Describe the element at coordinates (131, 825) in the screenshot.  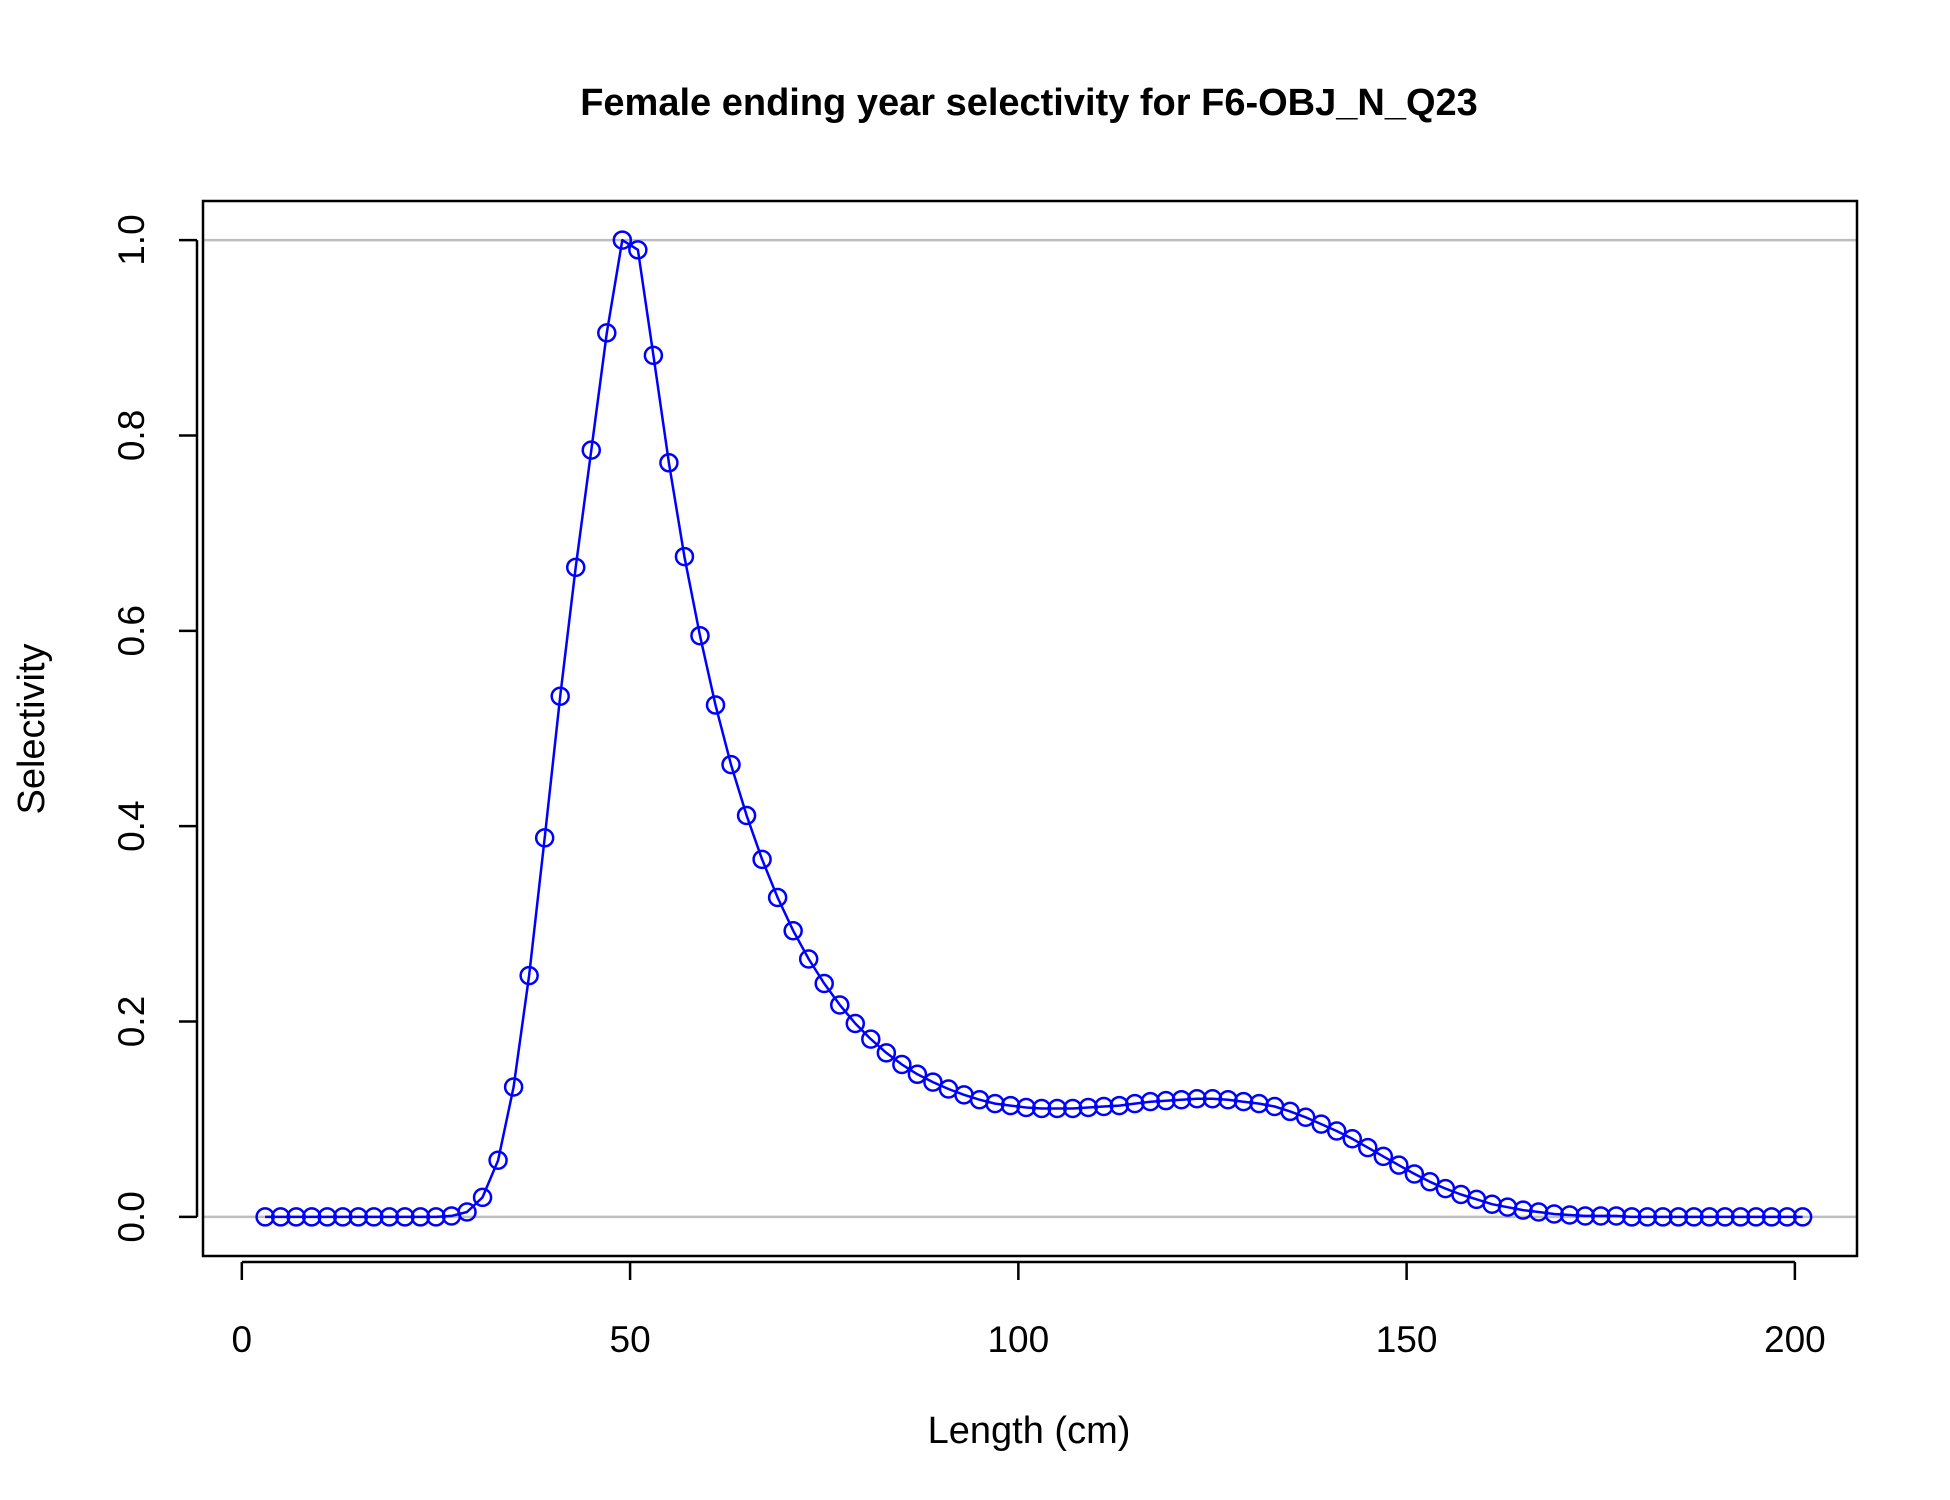
I see `y-tick-label: 0.4` at that location.